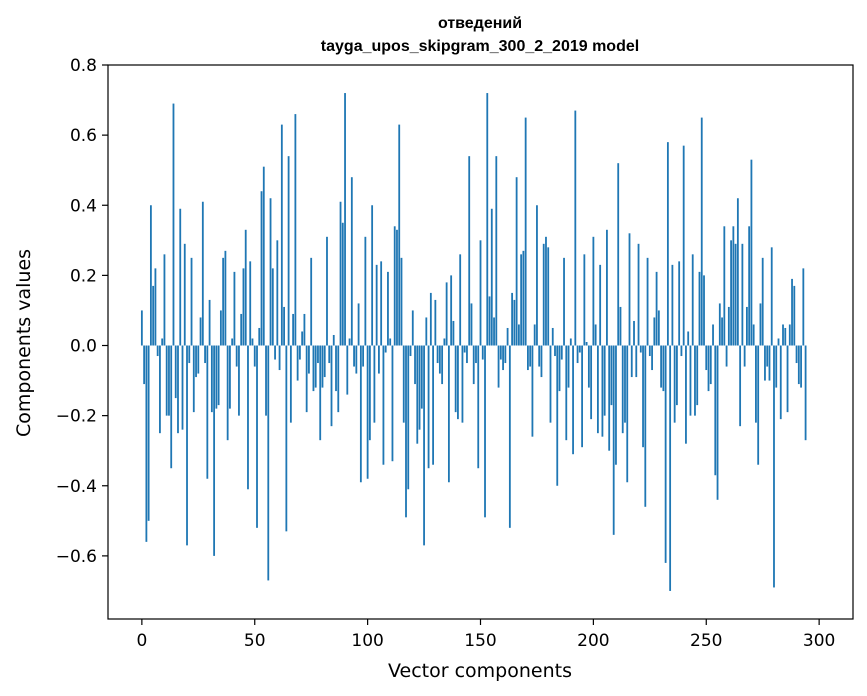 The image size is (867, 696). What do you see at coordinates (255, 641) in the screenshot?
I see `x-tick-label: 50` at bounding box center [255, 641].